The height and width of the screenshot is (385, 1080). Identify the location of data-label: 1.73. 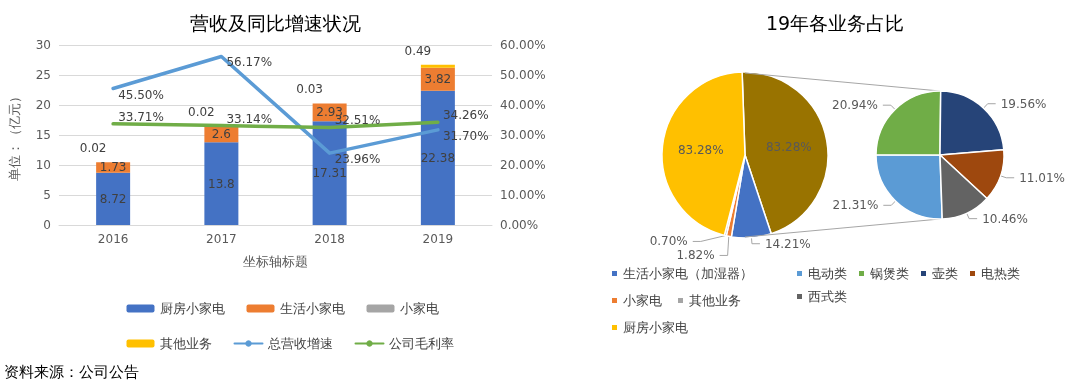
(113, 167).